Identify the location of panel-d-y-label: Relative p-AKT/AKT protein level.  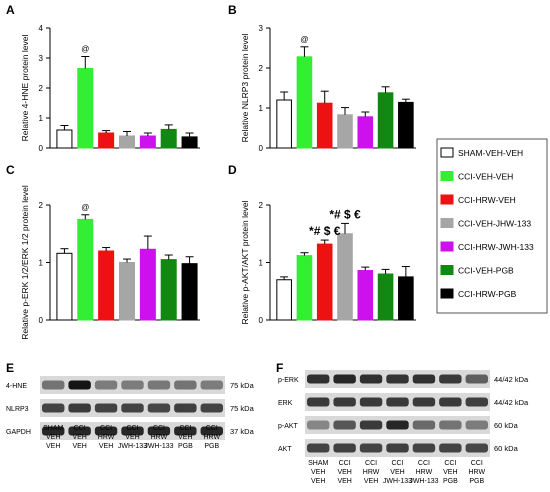
(245, 262).